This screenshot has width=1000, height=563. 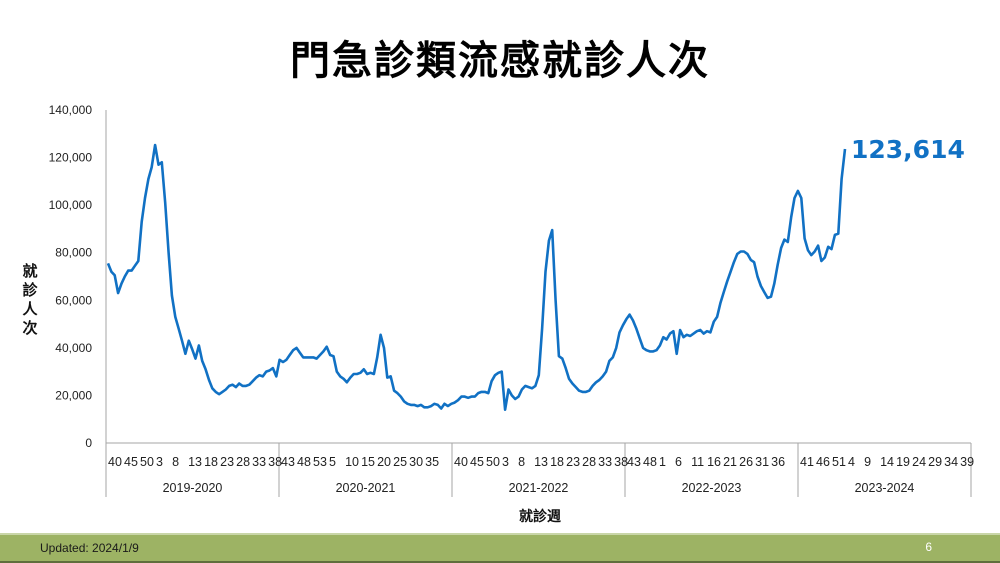 What do you see at coordinates (935, 462) in the screenshot?
I see `x-tick-label: 29` at bounding box center [935, 462].